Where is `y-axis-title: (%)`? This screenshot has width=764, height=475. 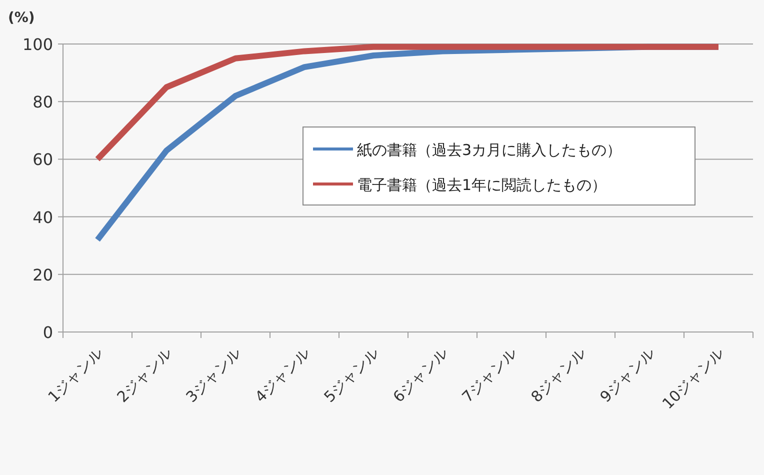 y-axis-title: (%) is located at coordinates (21, 18).